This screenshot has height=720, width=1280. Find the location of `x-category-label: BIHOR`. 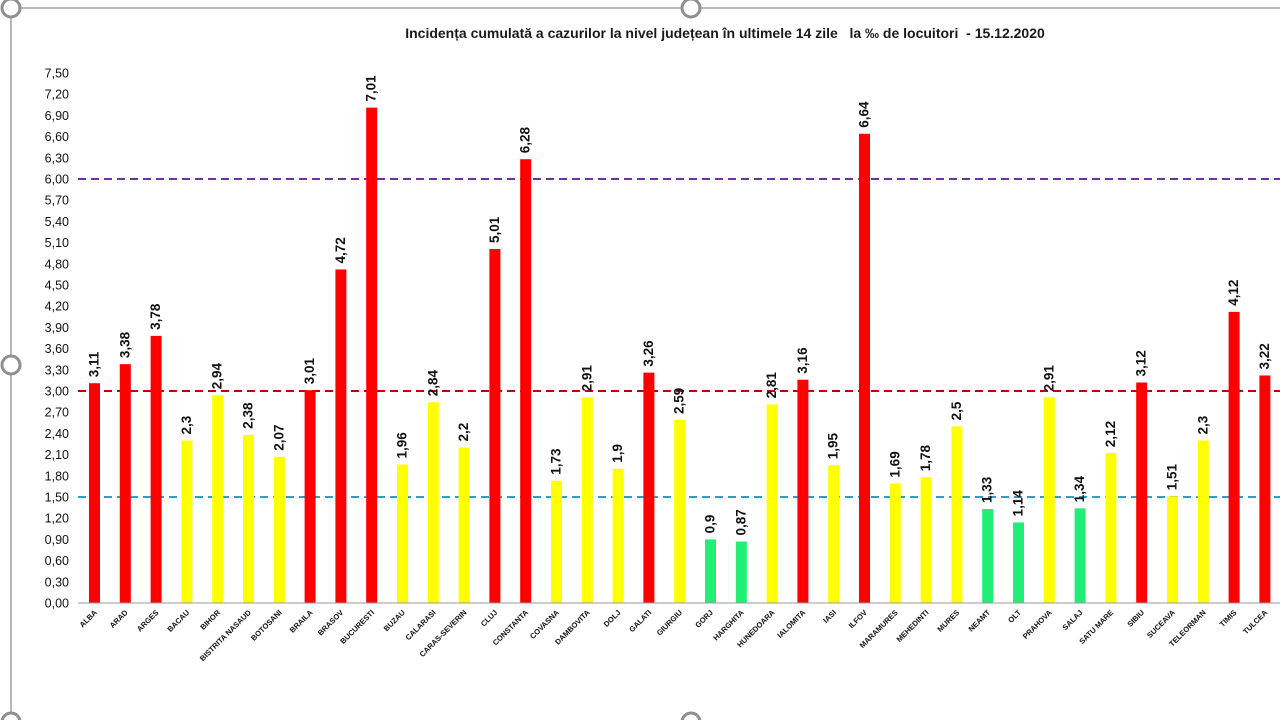

x-category-label: BIHOR is located at coordinates (210, 620).